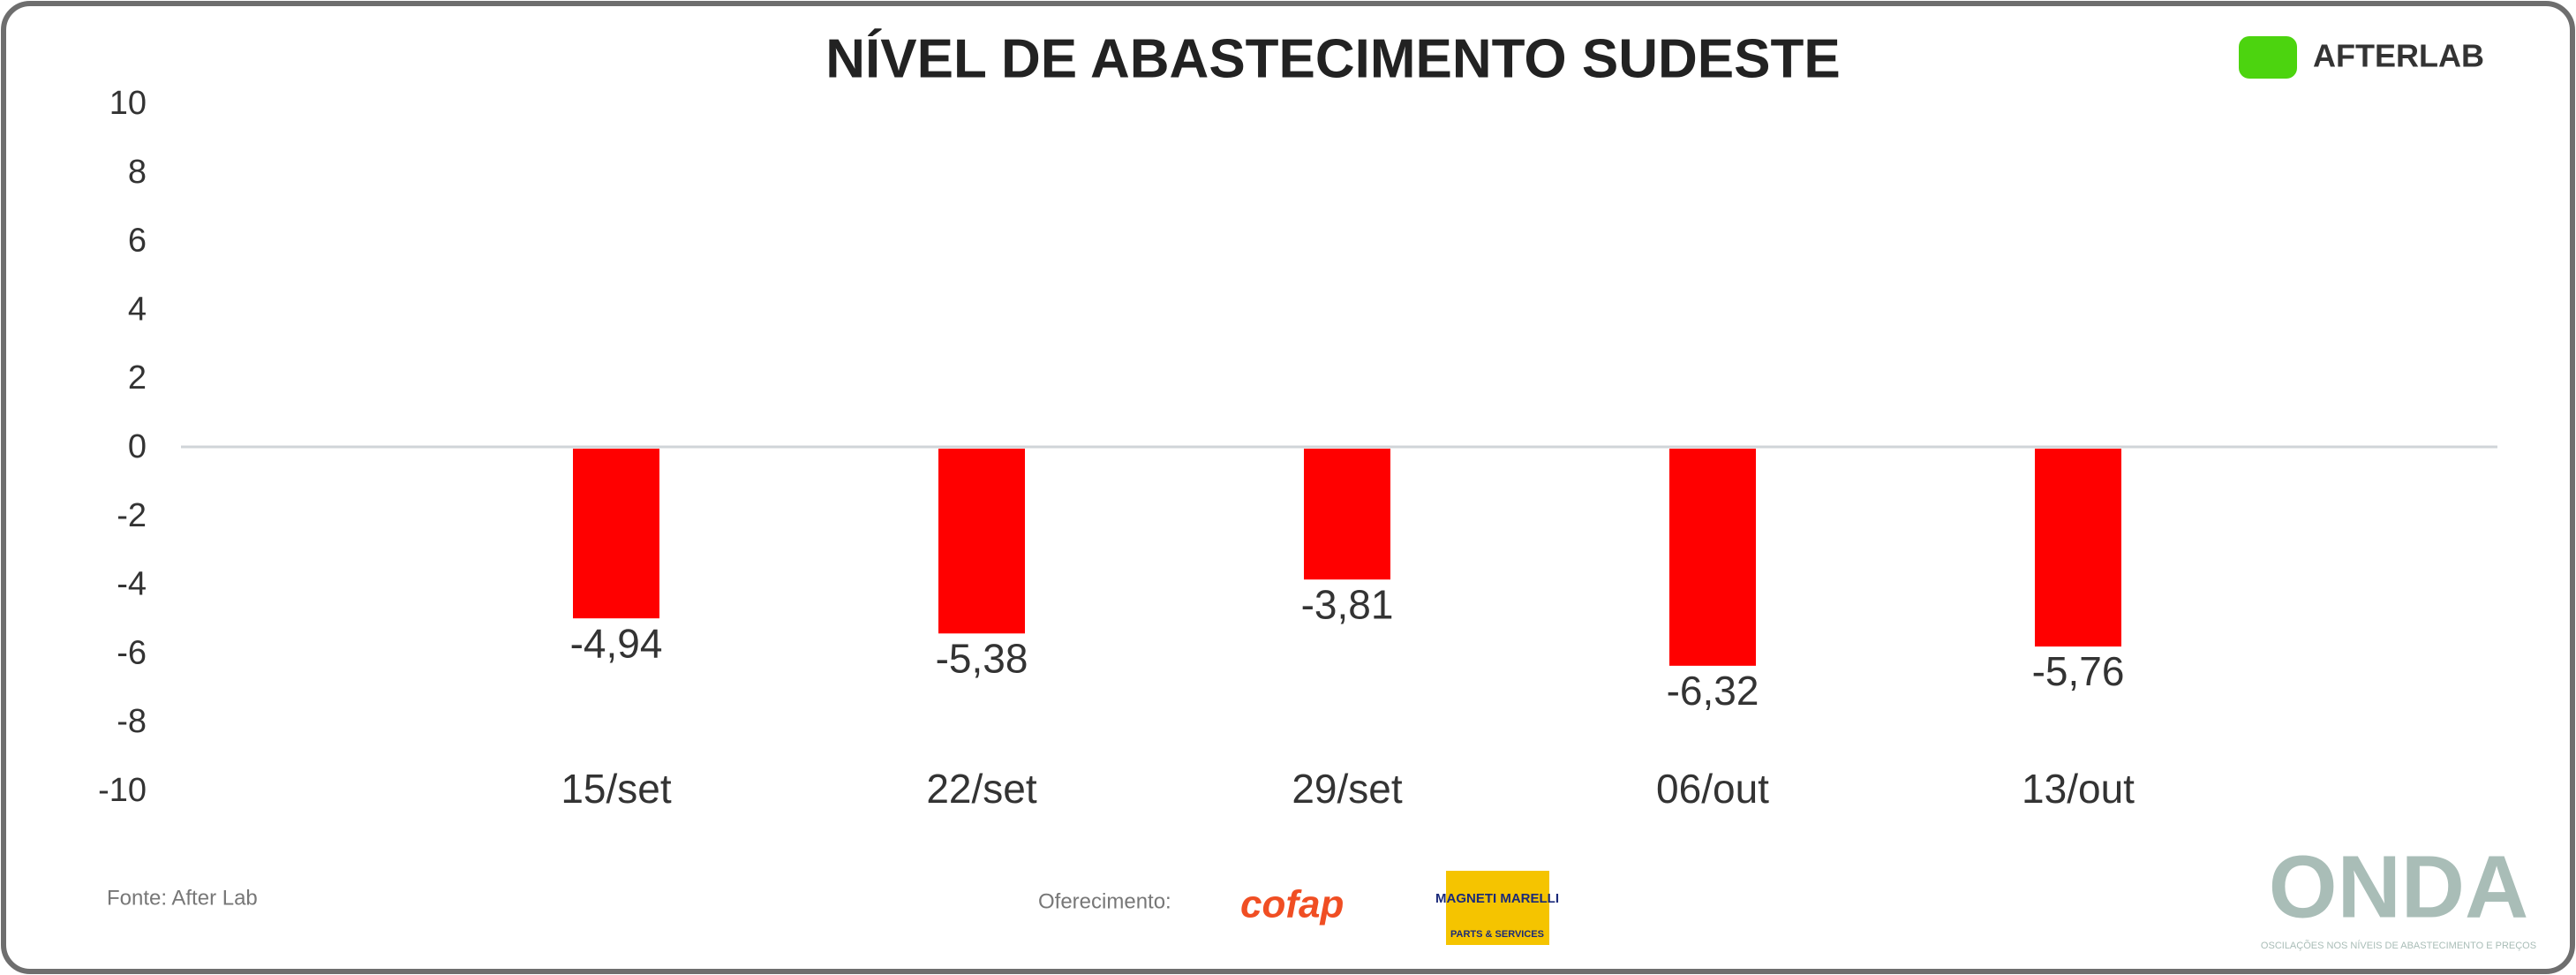  What do you see at coordinates (1348, 789) in the screenshot?
I see `x-tick-label: 29/set` at bounding box center [1348, 789].